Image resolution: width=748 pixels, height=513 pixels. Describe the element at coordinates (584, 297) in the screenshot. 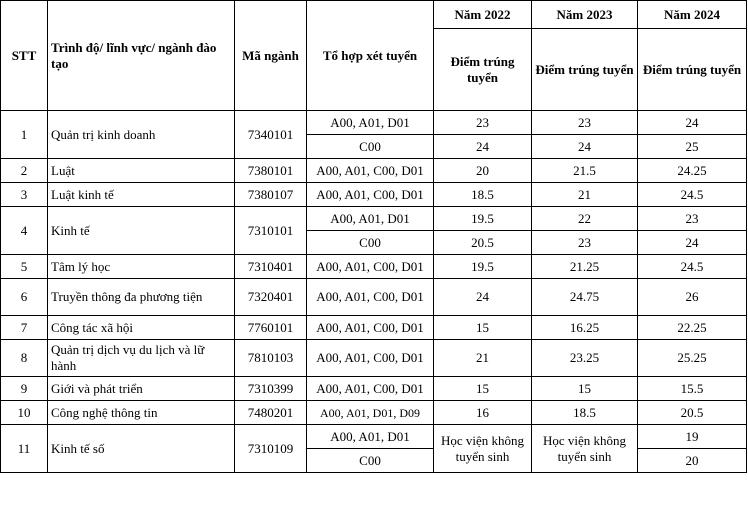

I see `score-2023-cell: 24.75` at that location.